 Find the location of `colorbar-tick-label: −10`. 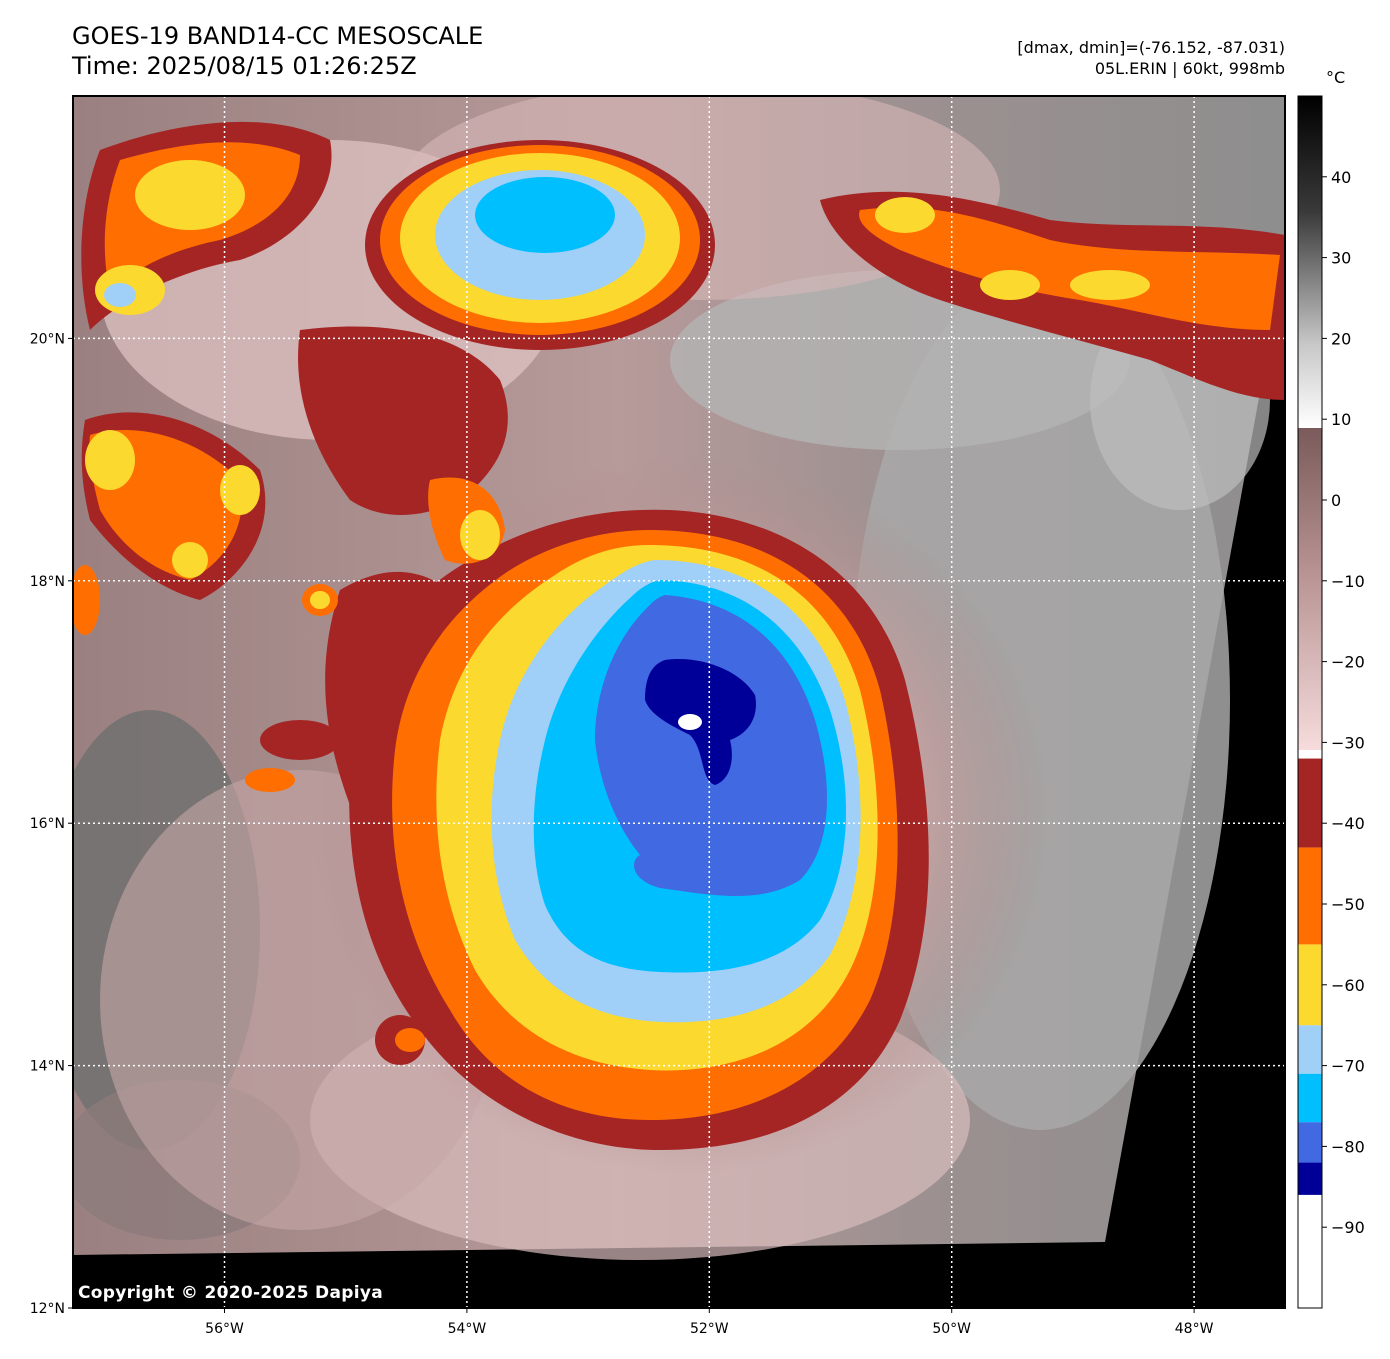

colorbar-tick-label: −10 is located at coordinates (1348, 581).